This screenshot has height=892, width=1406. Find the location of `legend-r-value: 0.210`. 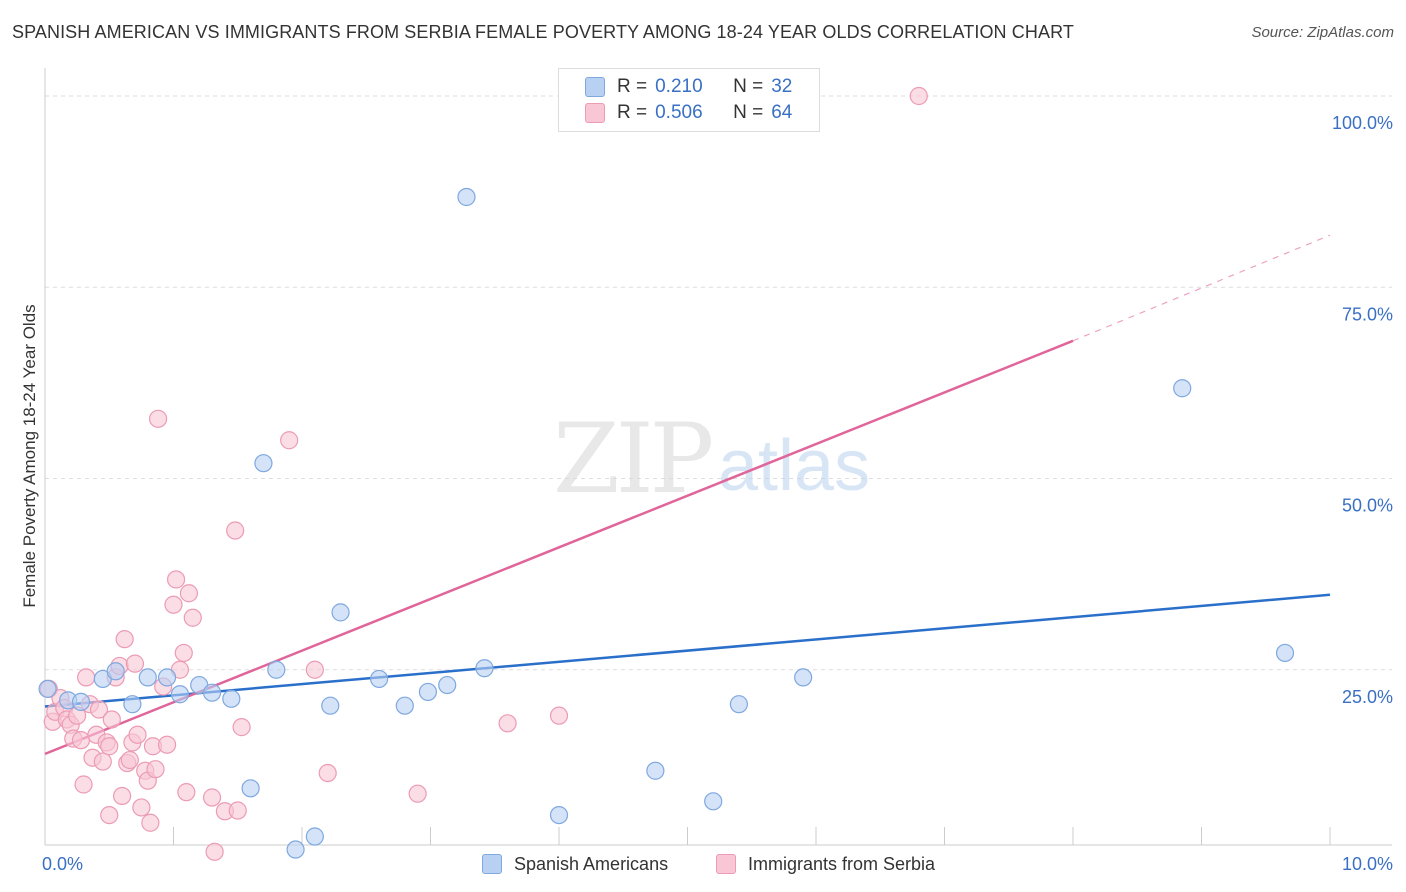

legend-r-value: 0.210 is located at coordinates (679, 86).